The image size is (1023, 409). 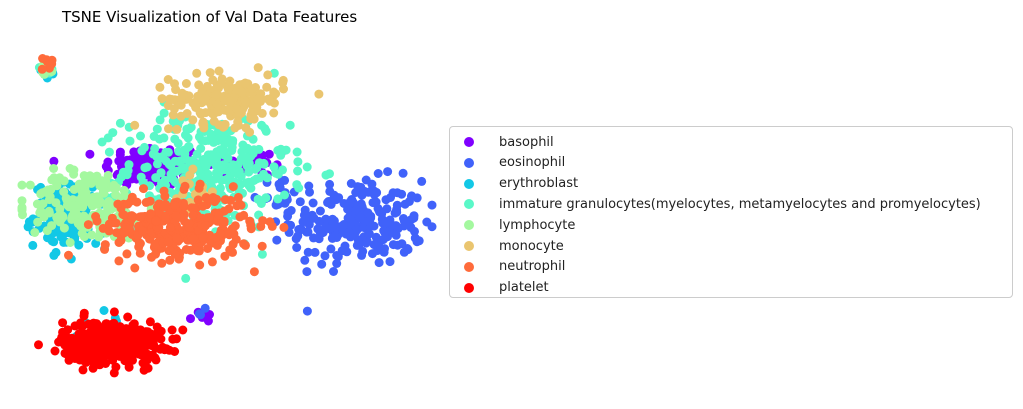 I want to click on legend-label: monocyte, so click(x=531, y=246).